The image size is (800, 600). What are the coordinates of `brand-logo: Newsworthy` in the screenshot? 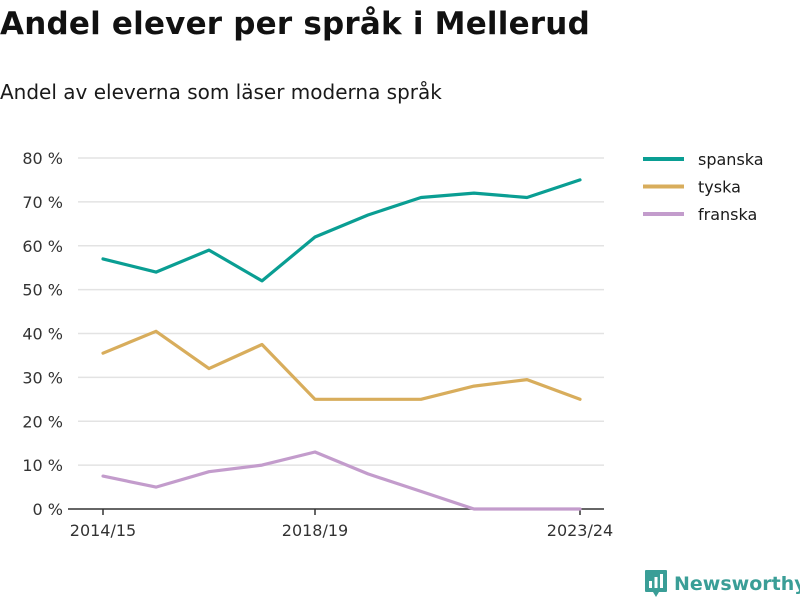 It's located at (722, 584).